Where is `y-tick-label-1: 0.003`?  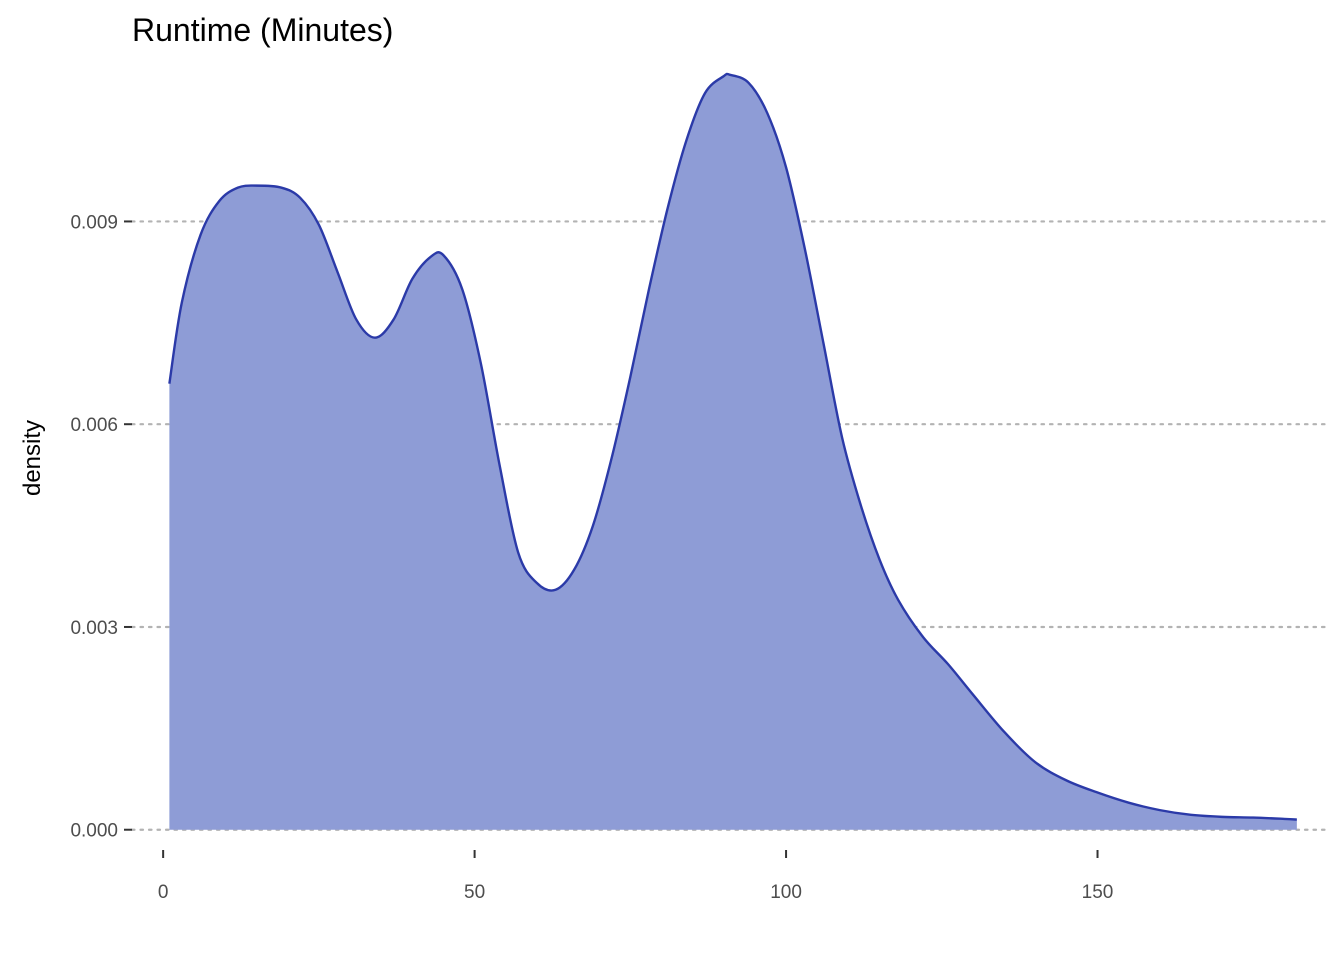 y-tick-label-1: 0.003 is located at coordinates (94, 628).